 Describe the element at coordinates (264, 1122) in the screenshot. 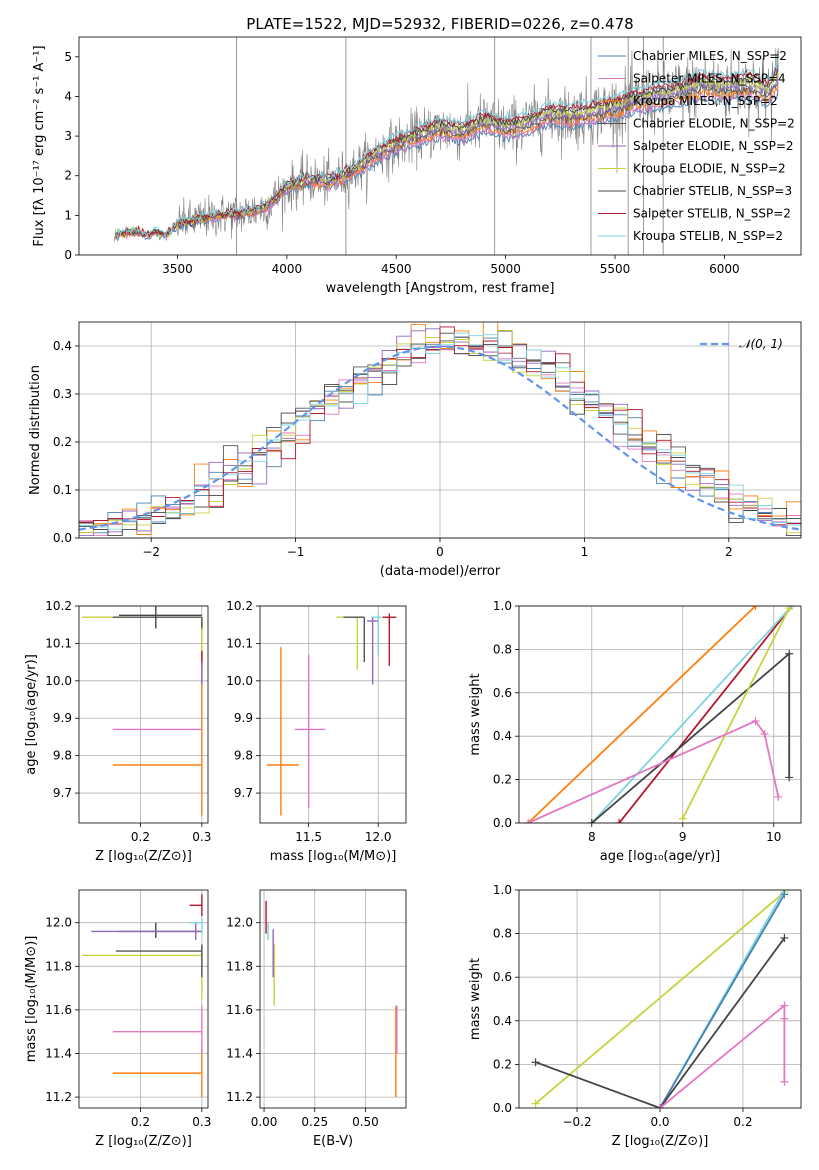

I see `x-tick-label: 0.00` at that location.